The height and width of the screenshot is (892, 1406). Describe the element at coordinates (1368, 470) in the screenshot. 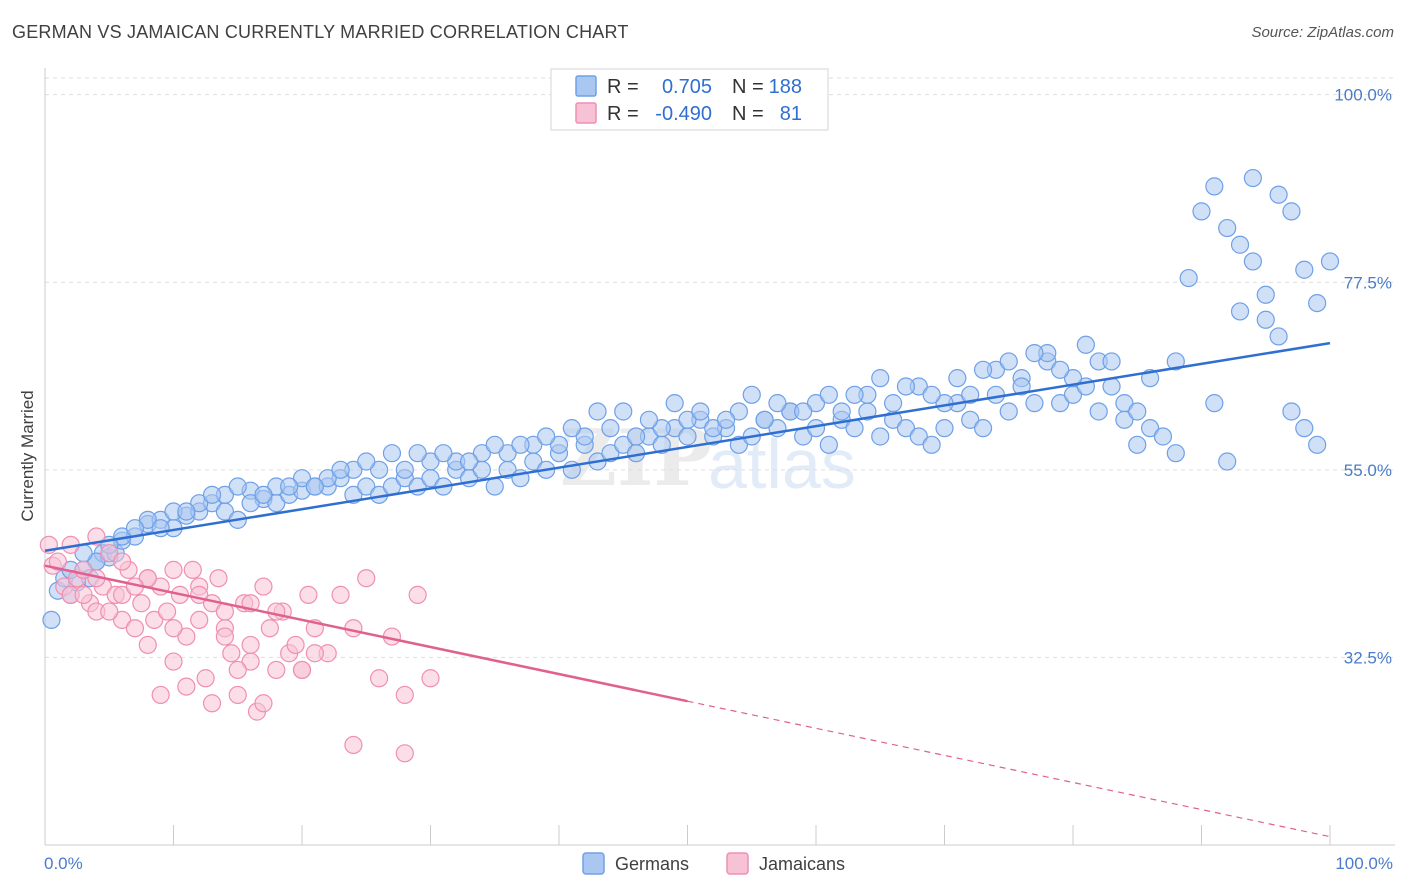

I see `y-tick-label: 55.0%` at that location.